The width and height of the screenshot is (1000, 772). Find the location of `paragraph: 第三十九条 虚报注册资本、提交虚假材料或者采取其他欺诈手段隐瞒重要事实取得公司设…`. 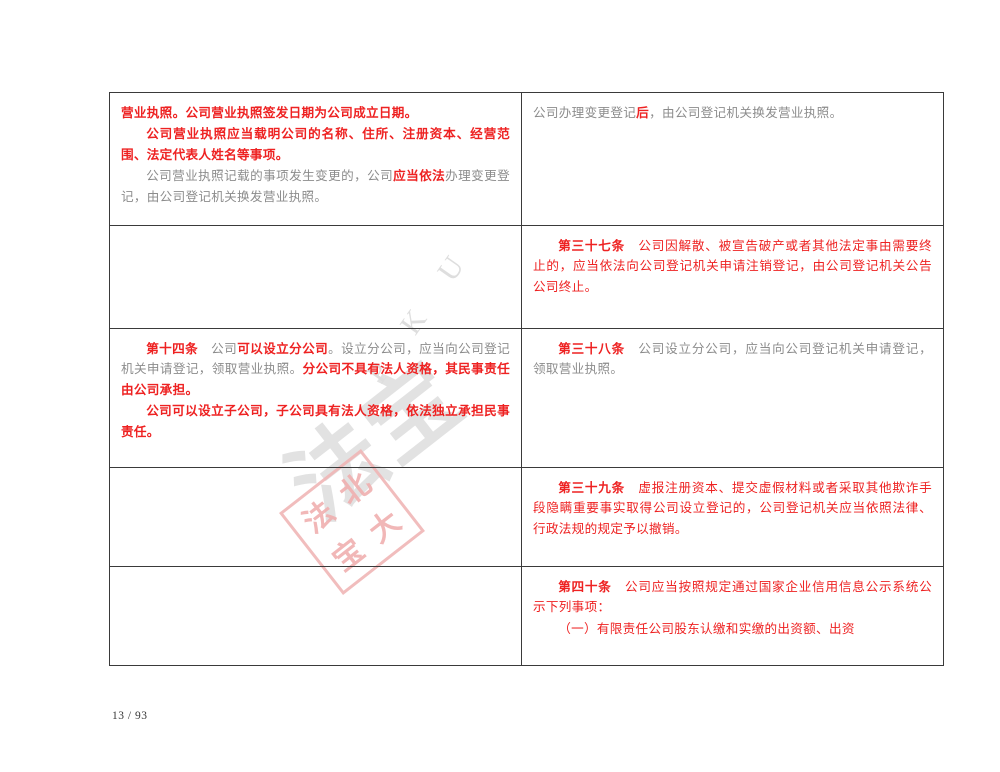

paragraph: 第三十九条 虚报注册资本、提交虚假材料或者采取其他欺诈手段隐瞒重要事实取得公司设… is located at coordinates (732, 508).